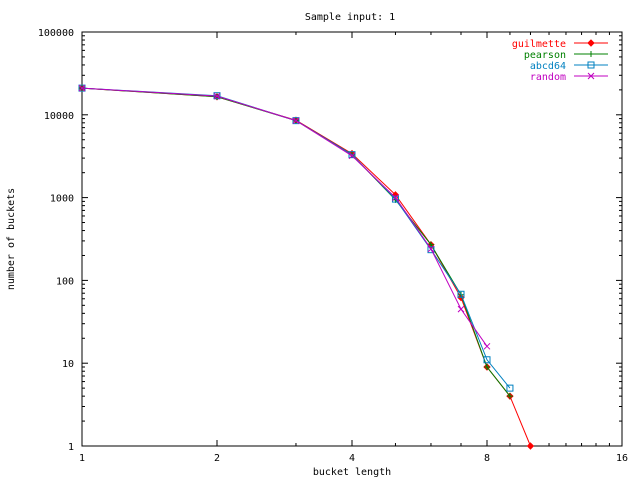  What do you see at coordinates (59, 116) in the screenshot?
I see `y-tick-label: 10000` at bounding box center [59, 116].